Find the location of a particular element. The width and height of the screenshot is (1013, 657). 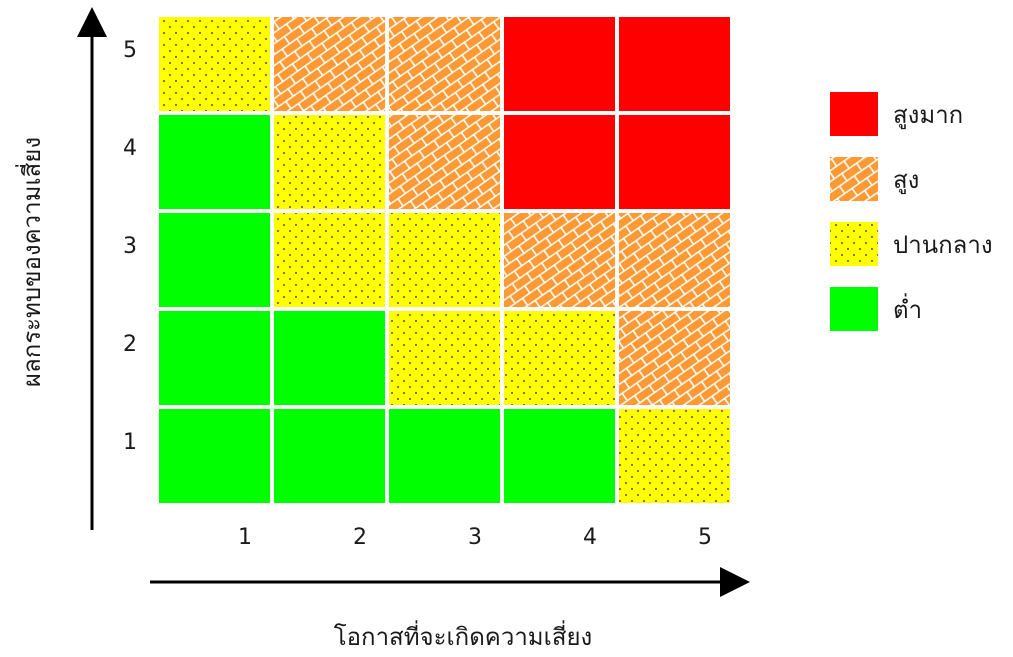

matrix-cell-i3-l1 is located at coordinates (214, 260).